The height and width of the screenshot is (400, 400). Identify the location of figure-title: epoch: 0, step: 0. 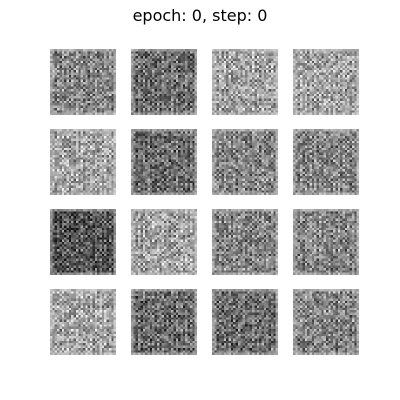
(200, 15).